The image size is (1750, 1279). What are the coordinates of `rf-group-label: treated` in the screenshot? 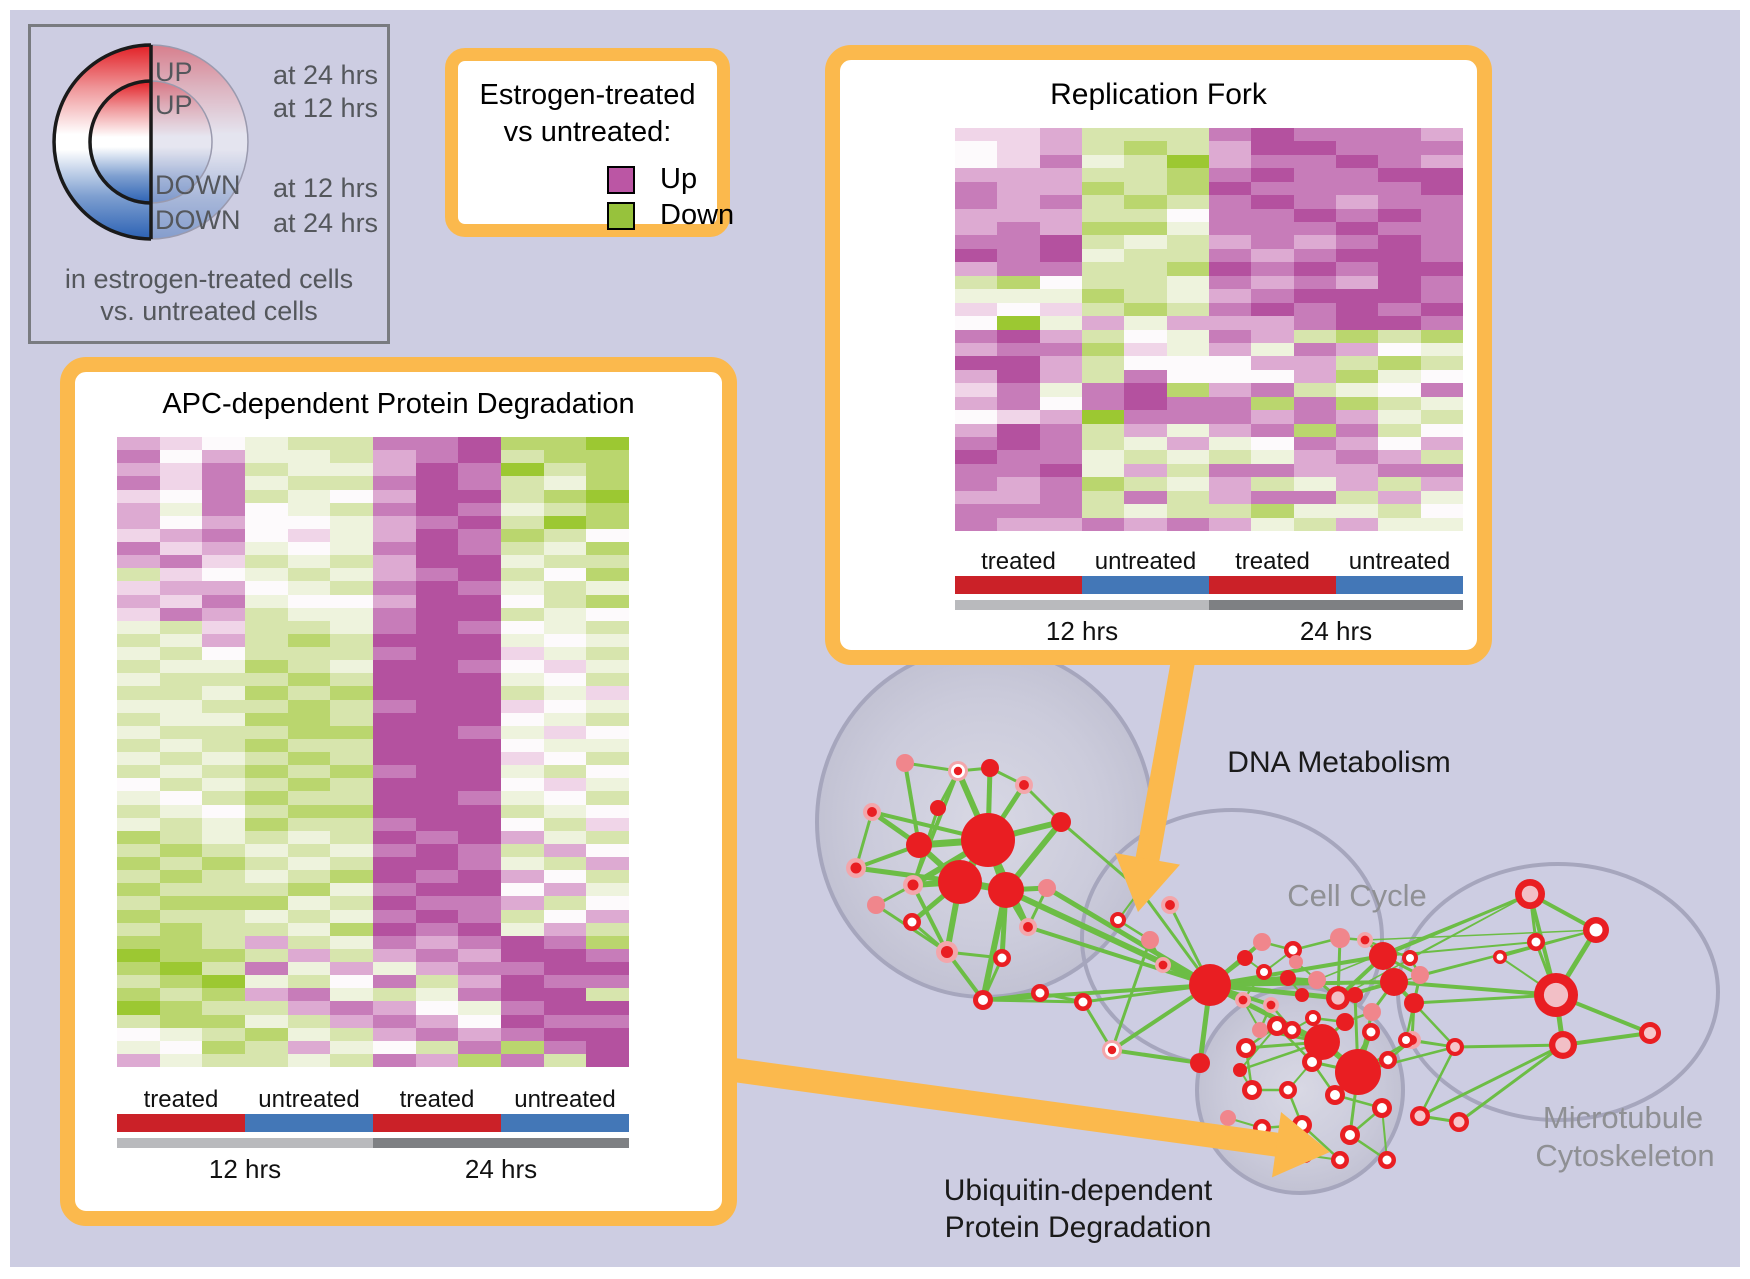 It's located at (1272, 561).